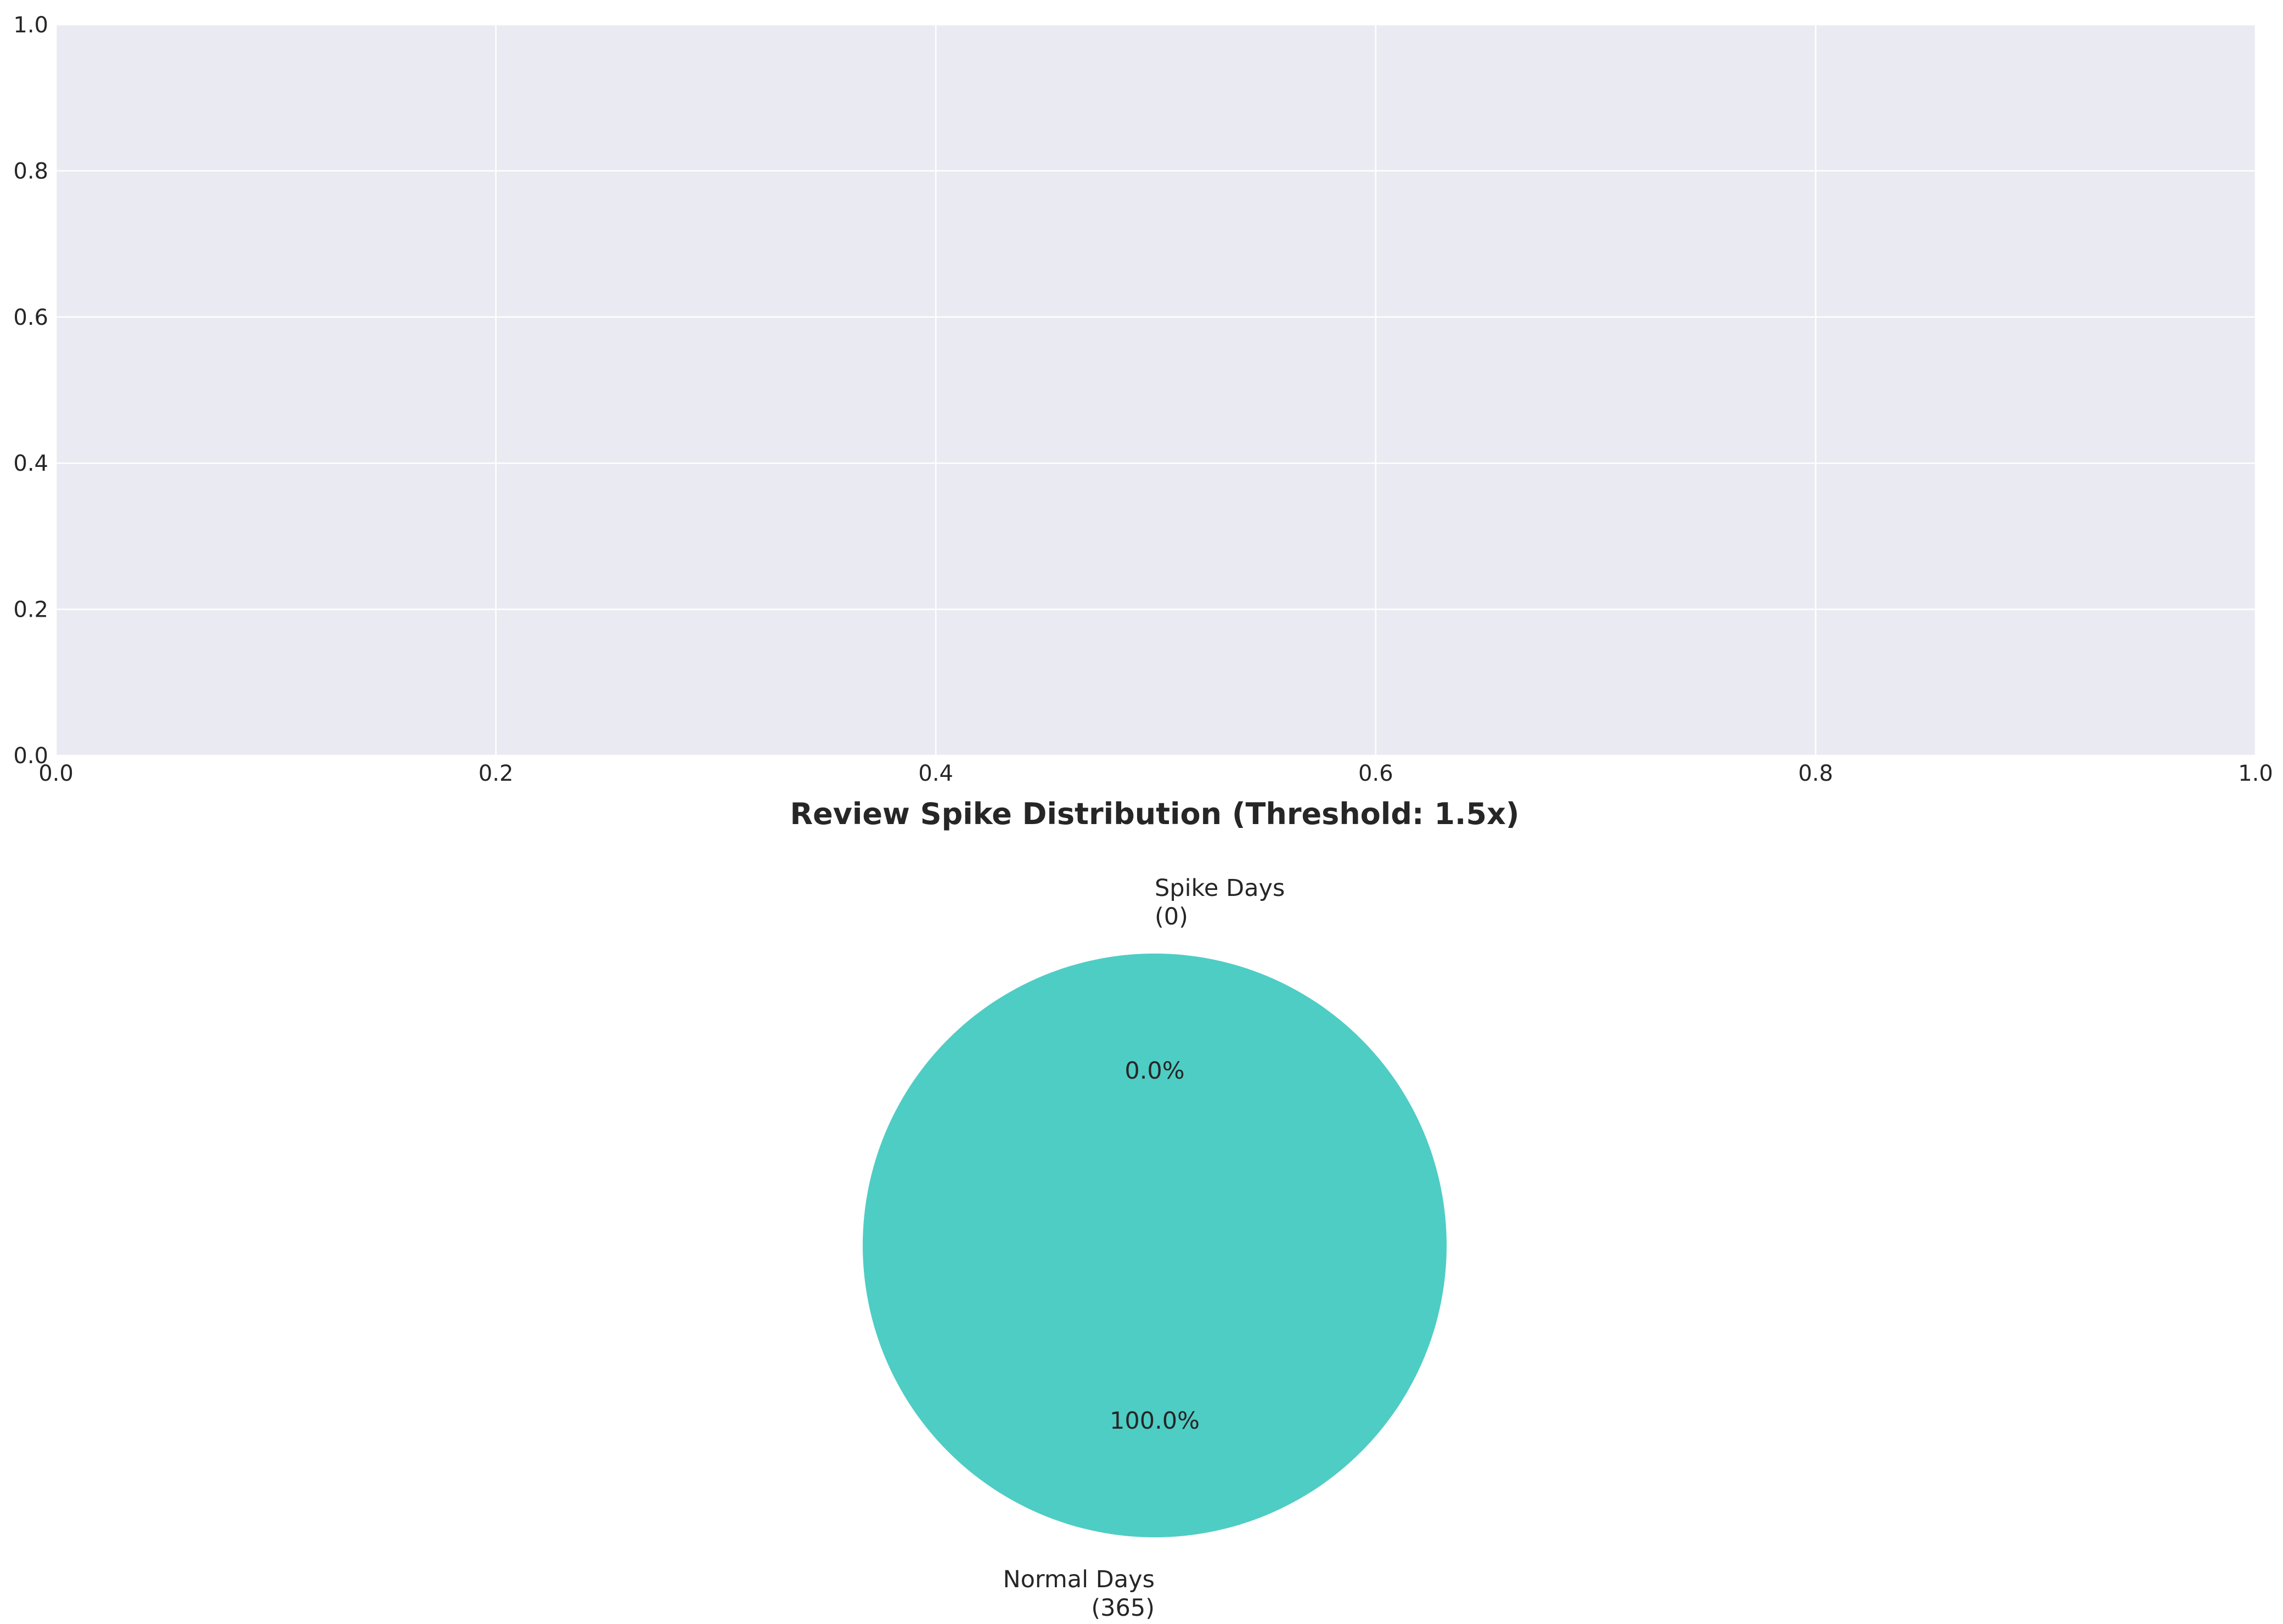 The height and width of the screenshot is (1624, 2283). What do you see at coordinates (496, 773) in the screenshot?
I see `x-tick-label: 0.2` at bounding box center [496, 773].